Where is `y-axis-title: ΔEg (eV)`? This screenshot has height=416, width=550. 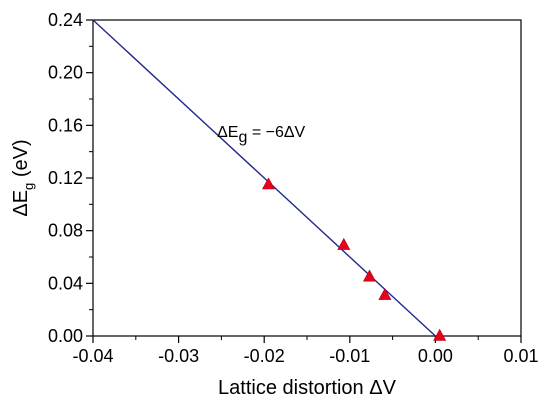
y-axis-title: ΔEg (eV) is located at coordinates (23, 177).